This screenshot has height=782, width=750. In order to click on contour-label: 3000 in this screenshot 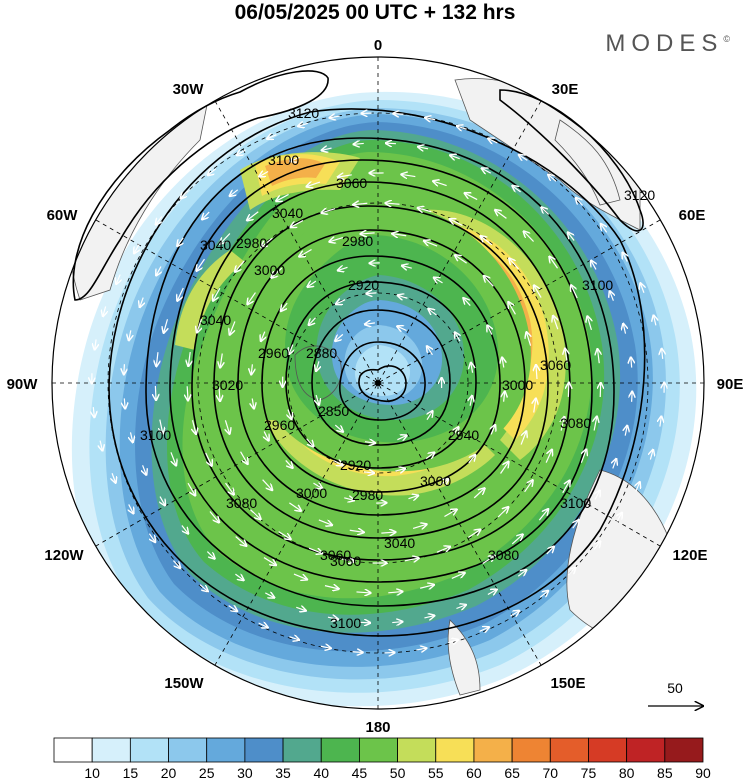, I will do `click(435, 481)`.